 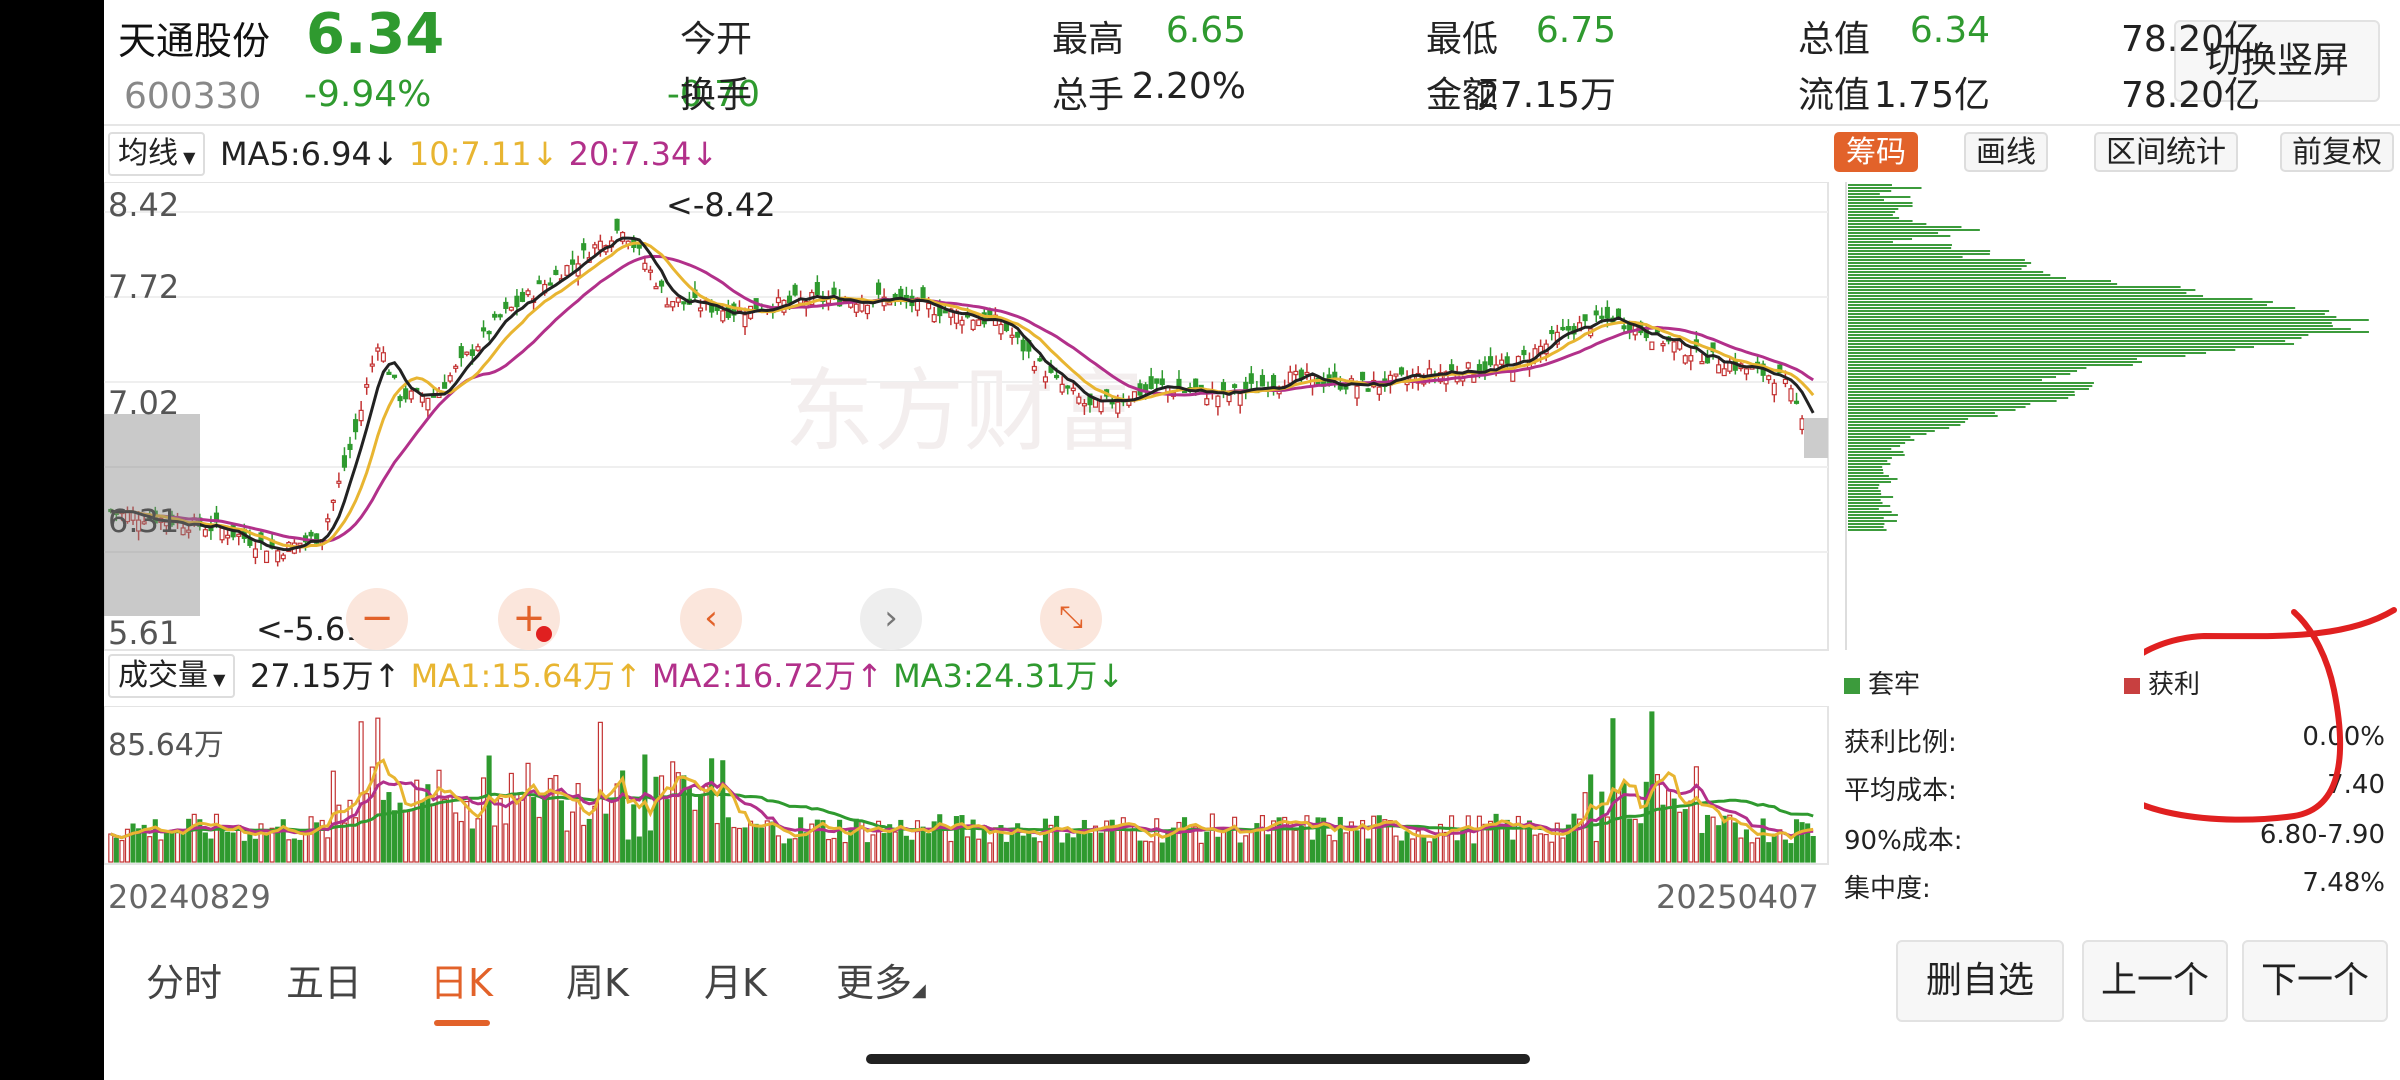 I want to click on vol-ma1-line, so click(x=962, y=799).